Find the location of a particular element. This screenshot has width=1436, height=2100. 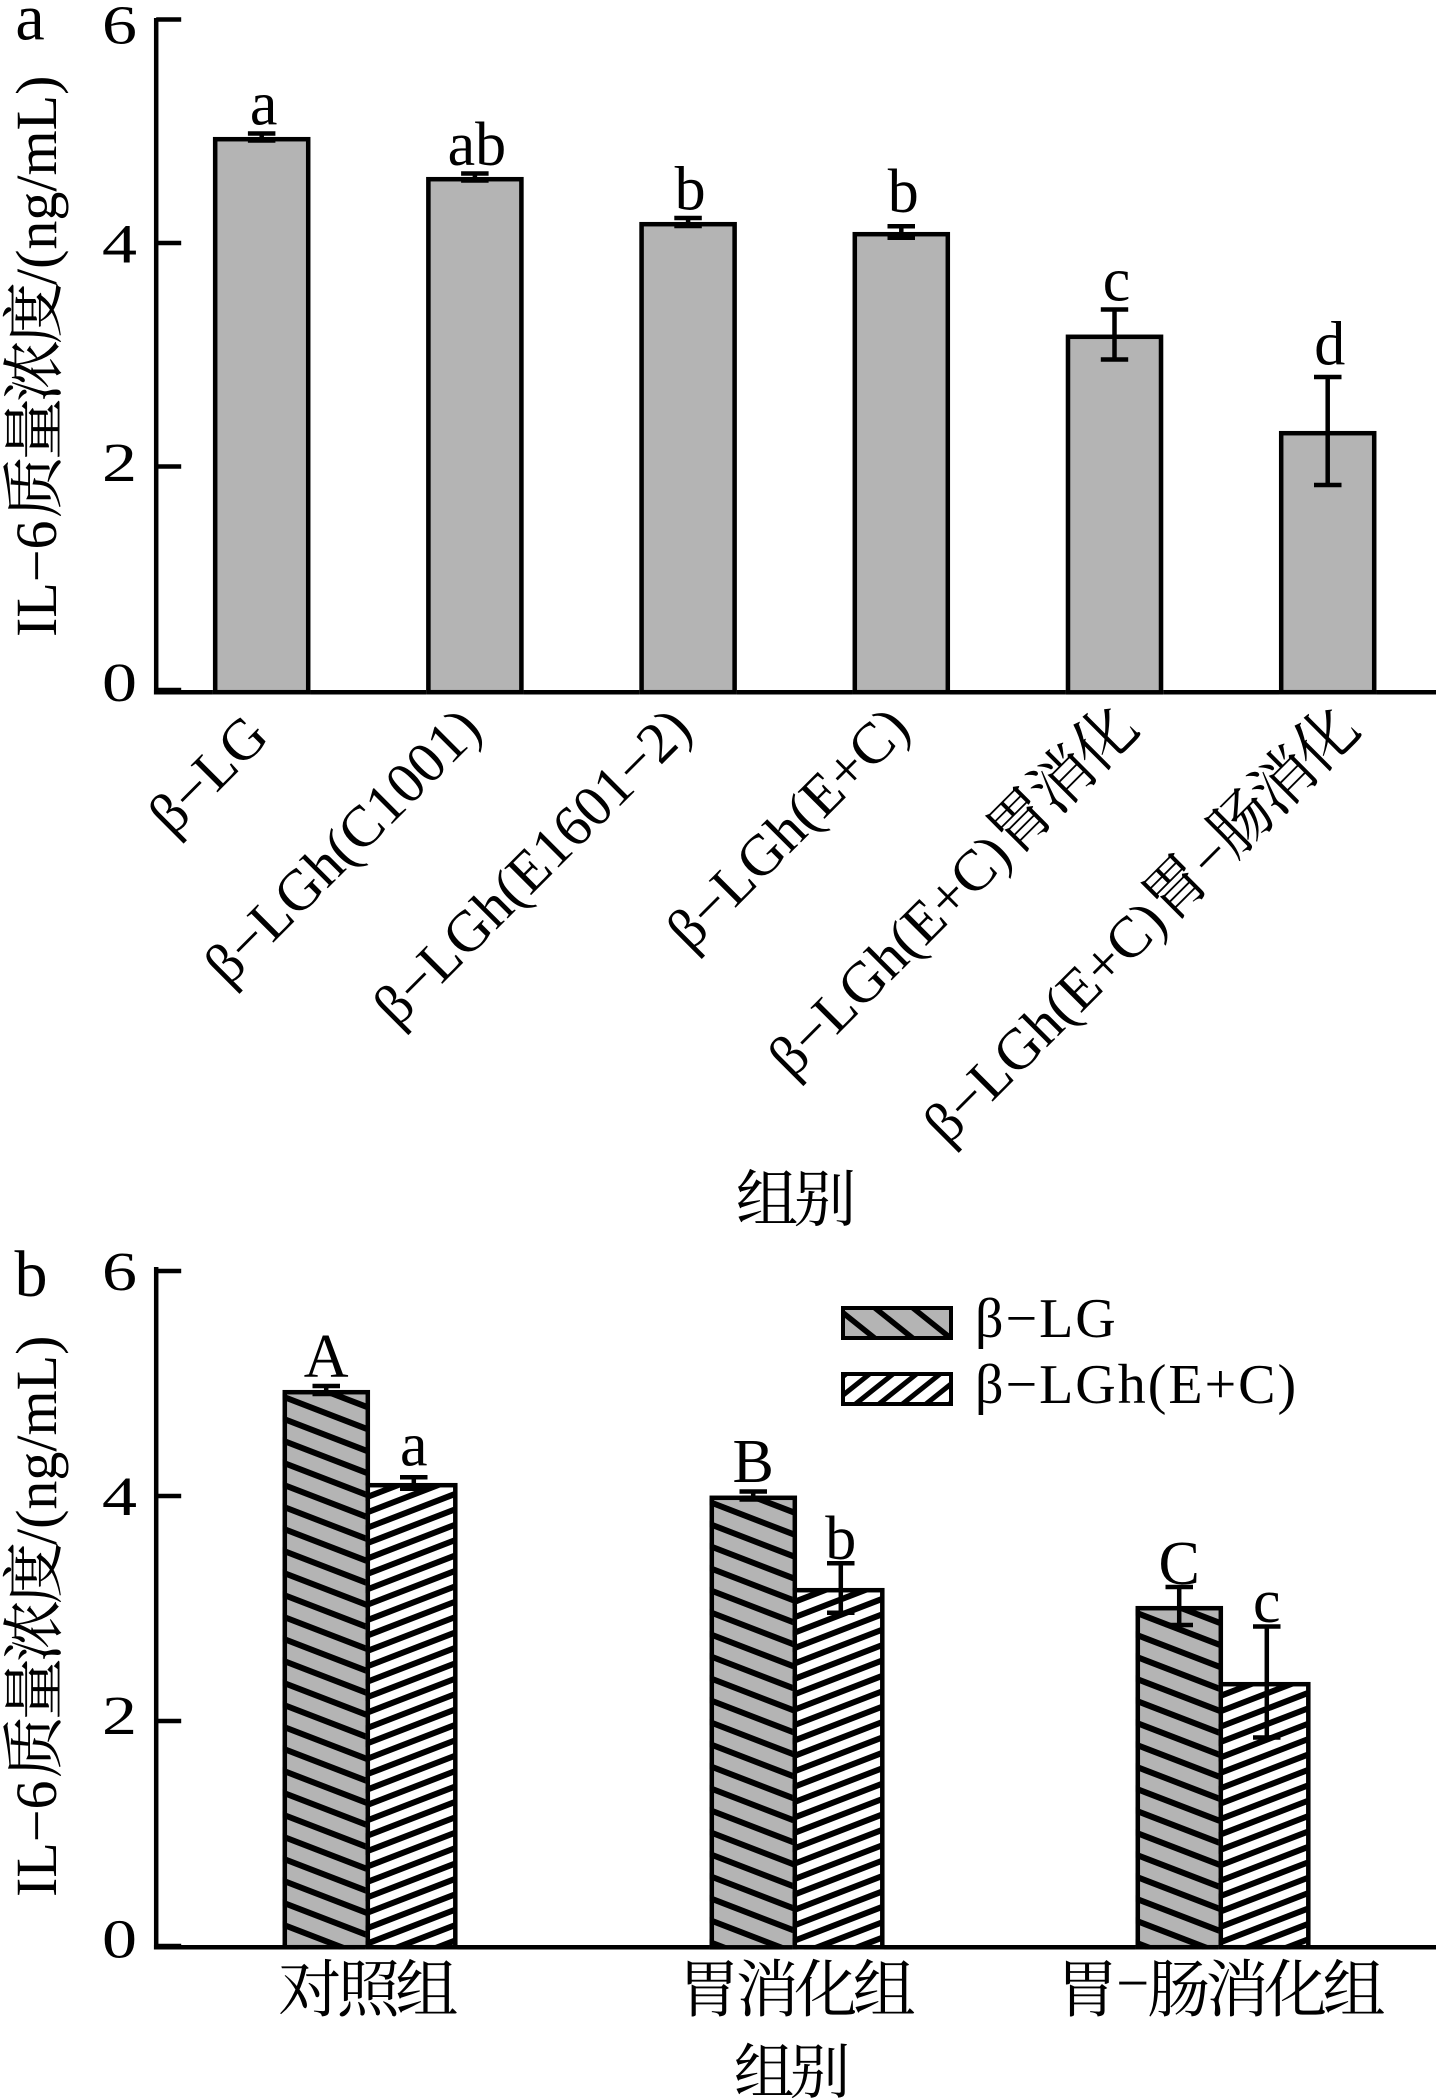

svg-text: B is located at coordinates (753, 1462).